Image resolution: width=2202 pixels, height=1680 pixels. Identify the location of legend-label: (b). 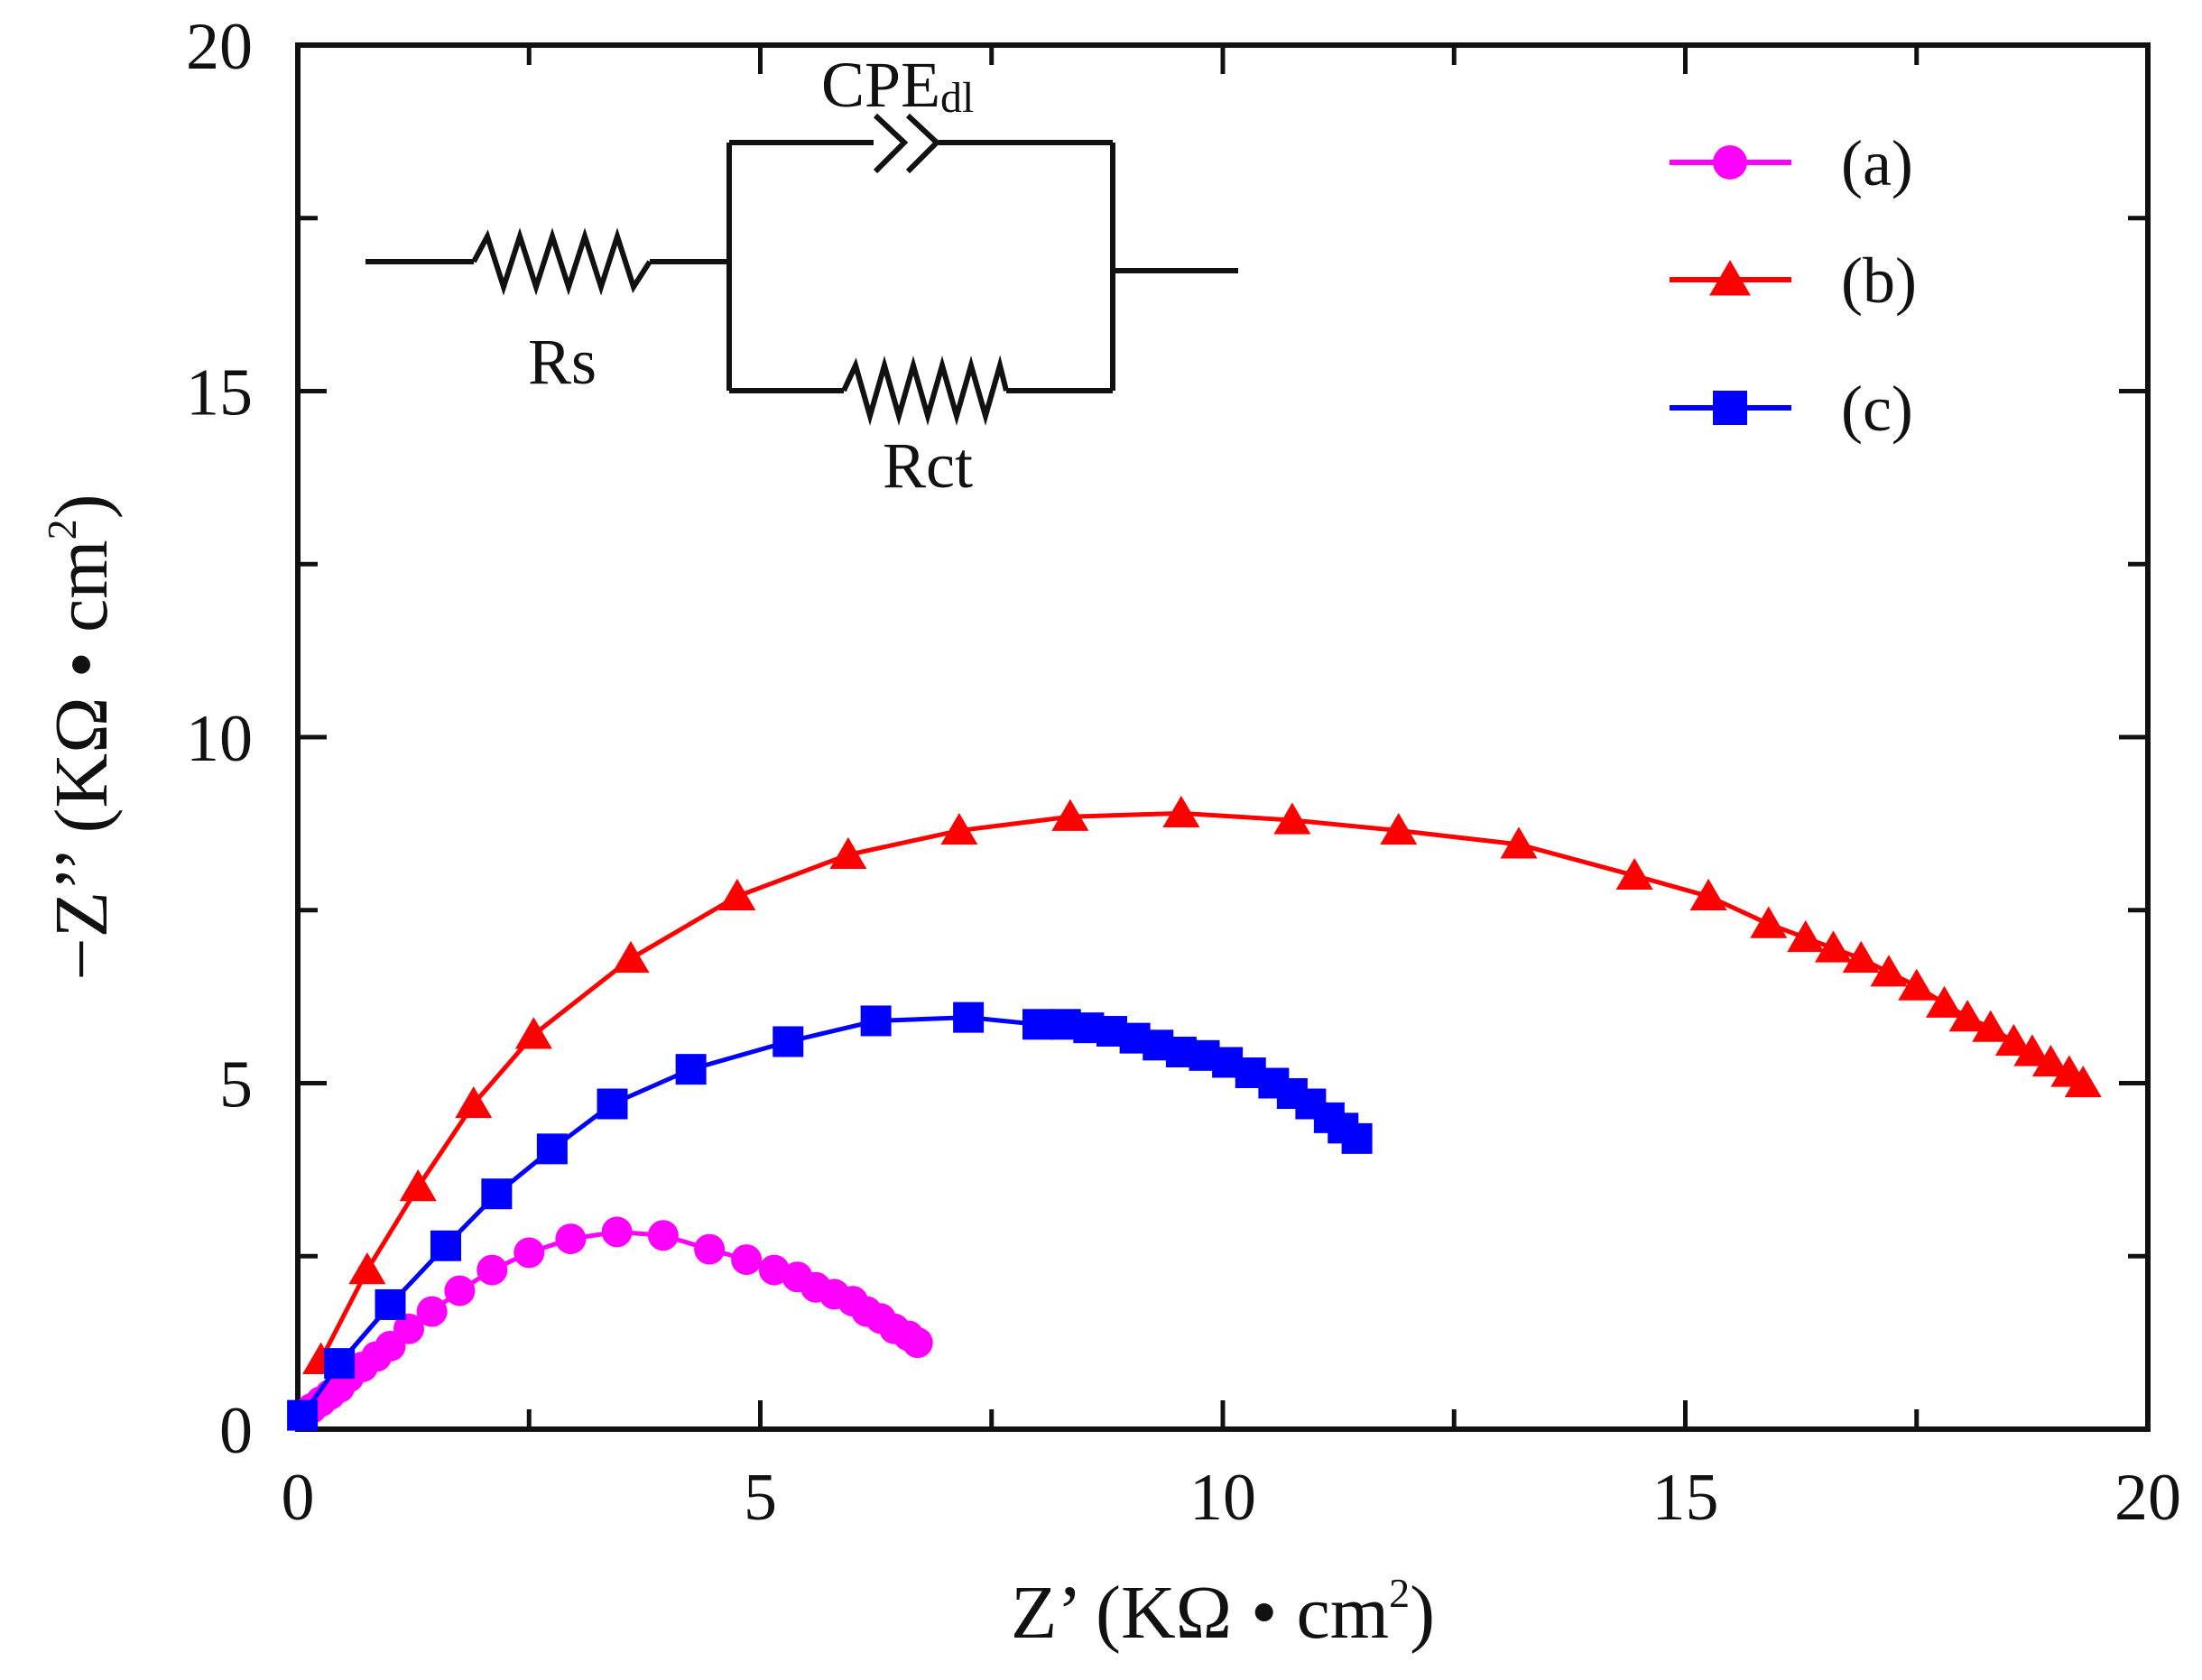
(1879, 281).